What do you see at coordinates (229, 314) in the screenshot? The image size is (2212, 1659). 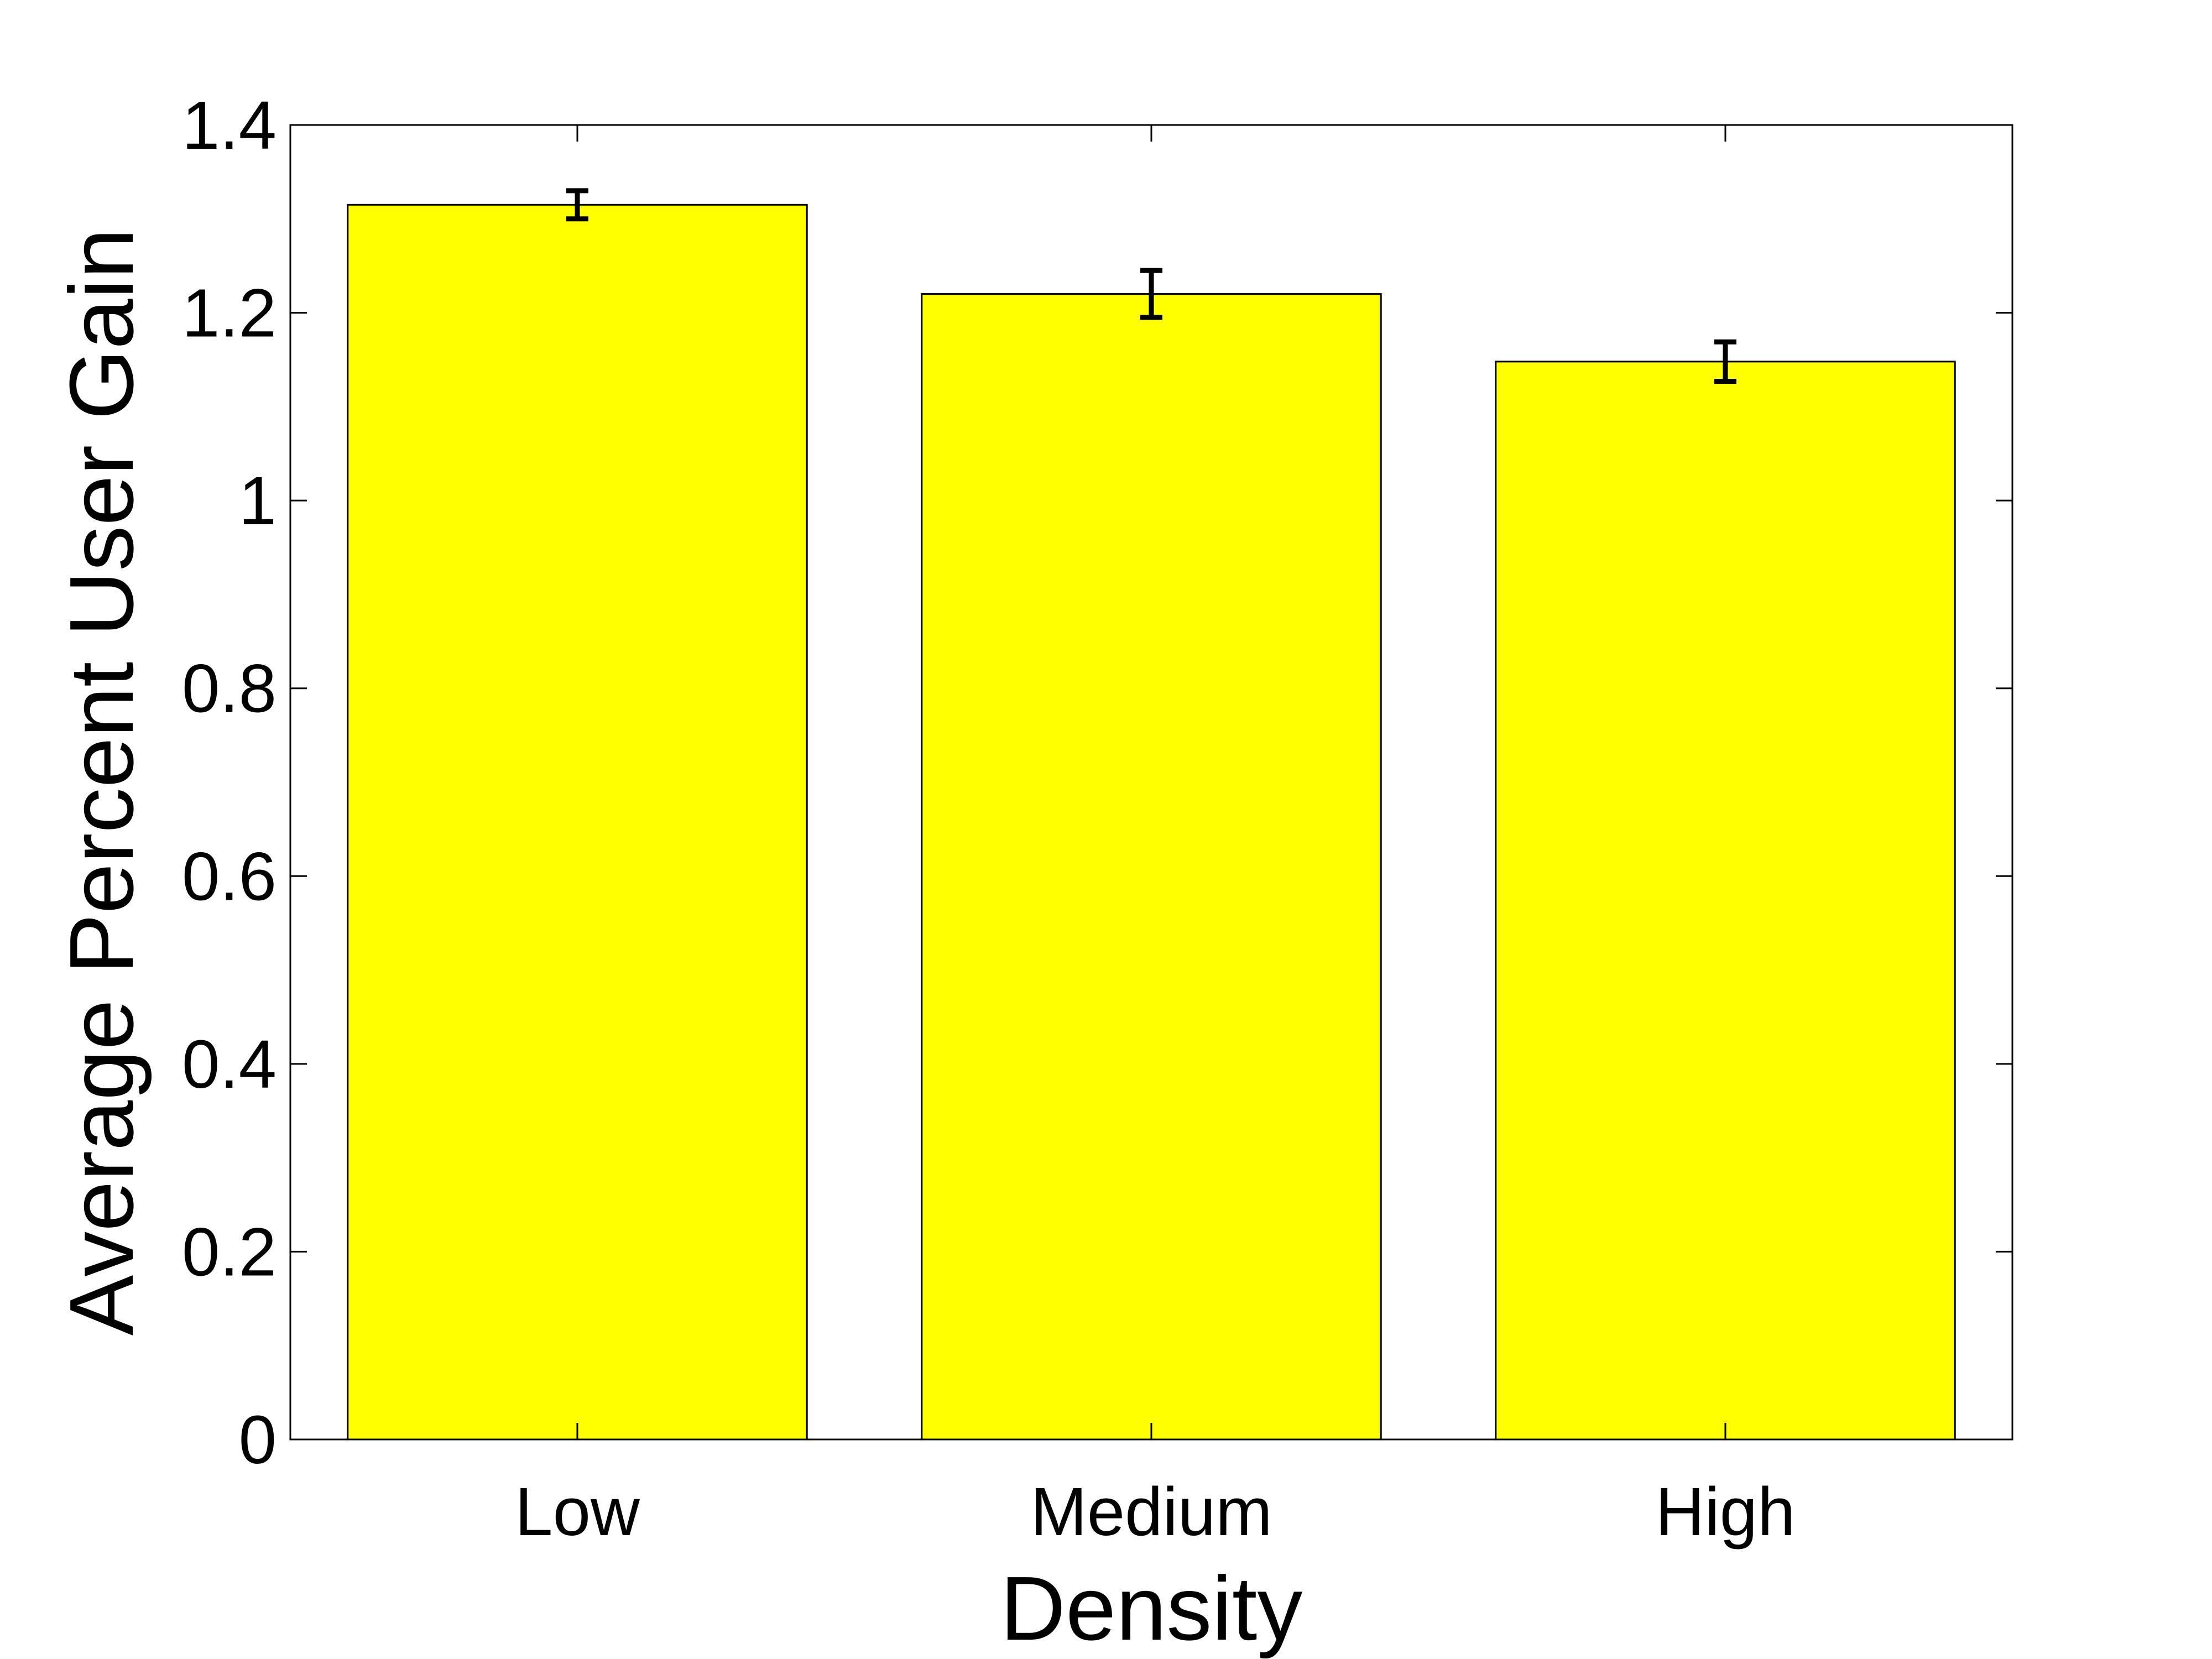 I see `y-tick-label: 1.2` at bounding box center [229, 314].